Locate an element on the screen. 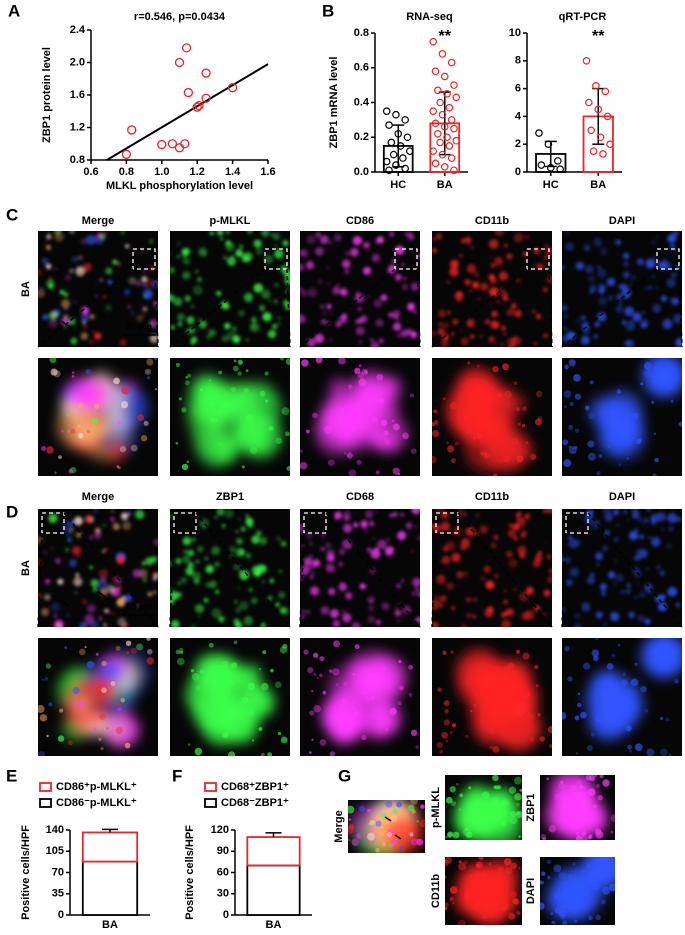 Image resolution: width=685 pixels, height=935 pixels. channel-label: CD11b is located at coordinates (436, 891).